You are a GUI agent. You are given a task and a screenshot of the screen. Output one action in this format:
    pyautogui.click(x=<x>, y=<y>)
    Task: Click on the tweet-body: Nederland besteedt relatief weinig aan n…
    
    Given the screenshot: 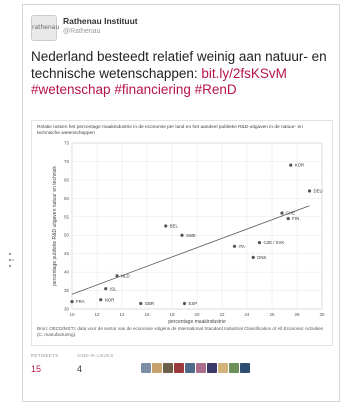 What is the action you would take?
    pyautogui.click(x=179, y=65)
    